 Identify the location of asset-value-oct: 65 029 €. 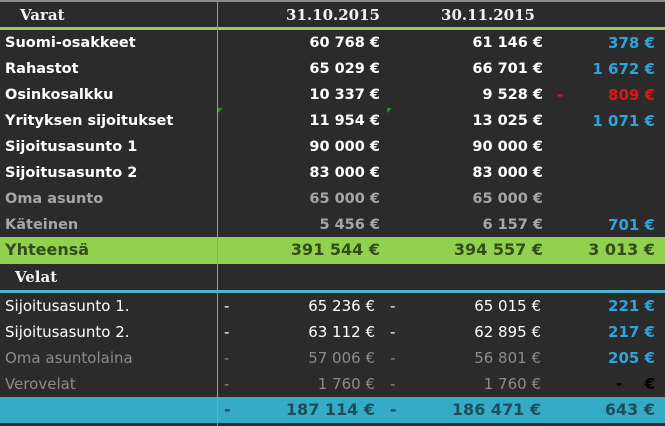
(344, 69).